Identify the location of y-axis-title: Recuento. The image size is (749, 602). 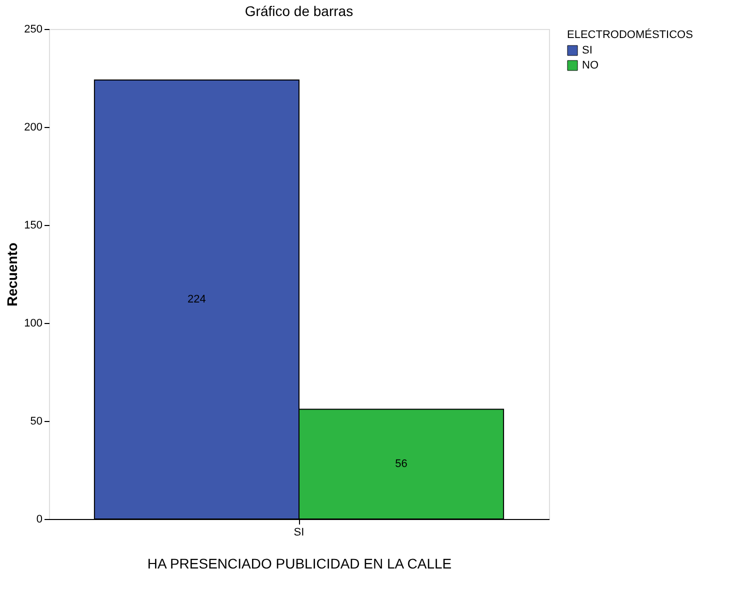
(12, 274).